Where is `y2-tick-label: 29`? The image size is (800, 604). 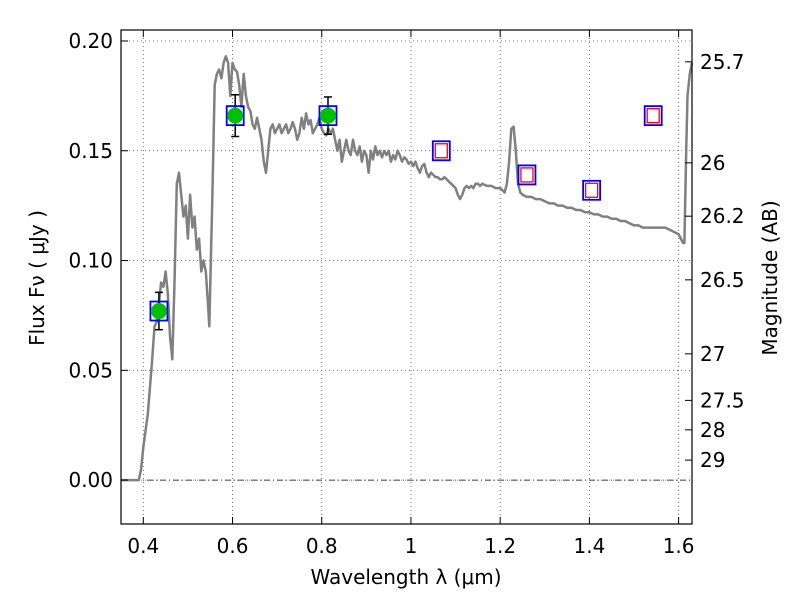 y2-tick-label: 29 is located at coordinates (712, 460).